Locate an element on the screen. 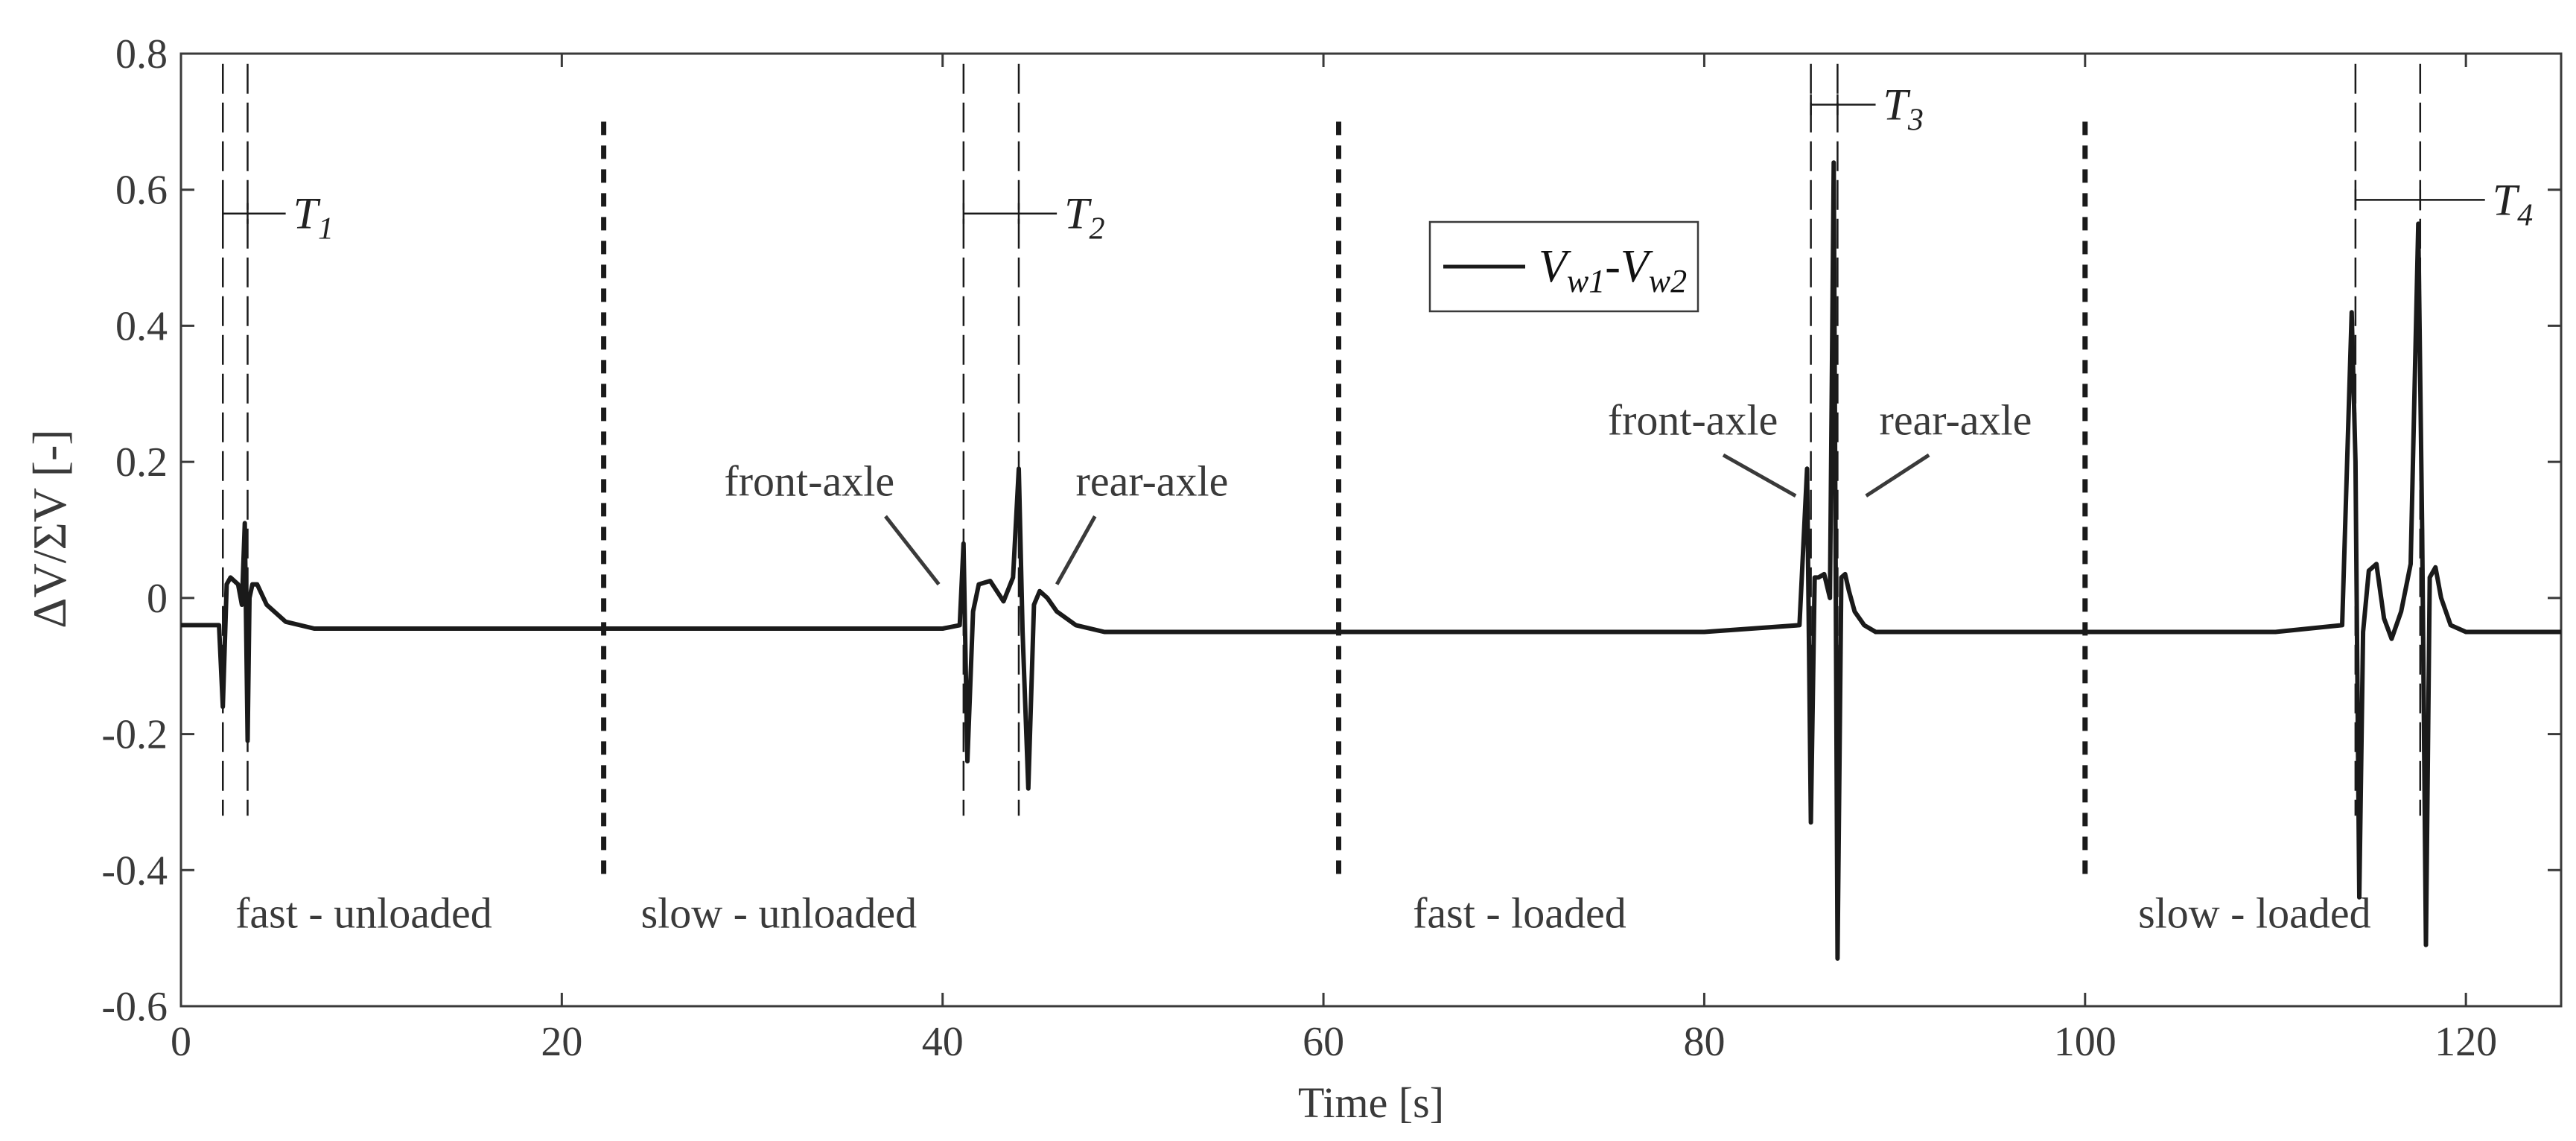 The image size is (2576, 1141). legend-entry-v1: V is located at coordinates (1555, 266).